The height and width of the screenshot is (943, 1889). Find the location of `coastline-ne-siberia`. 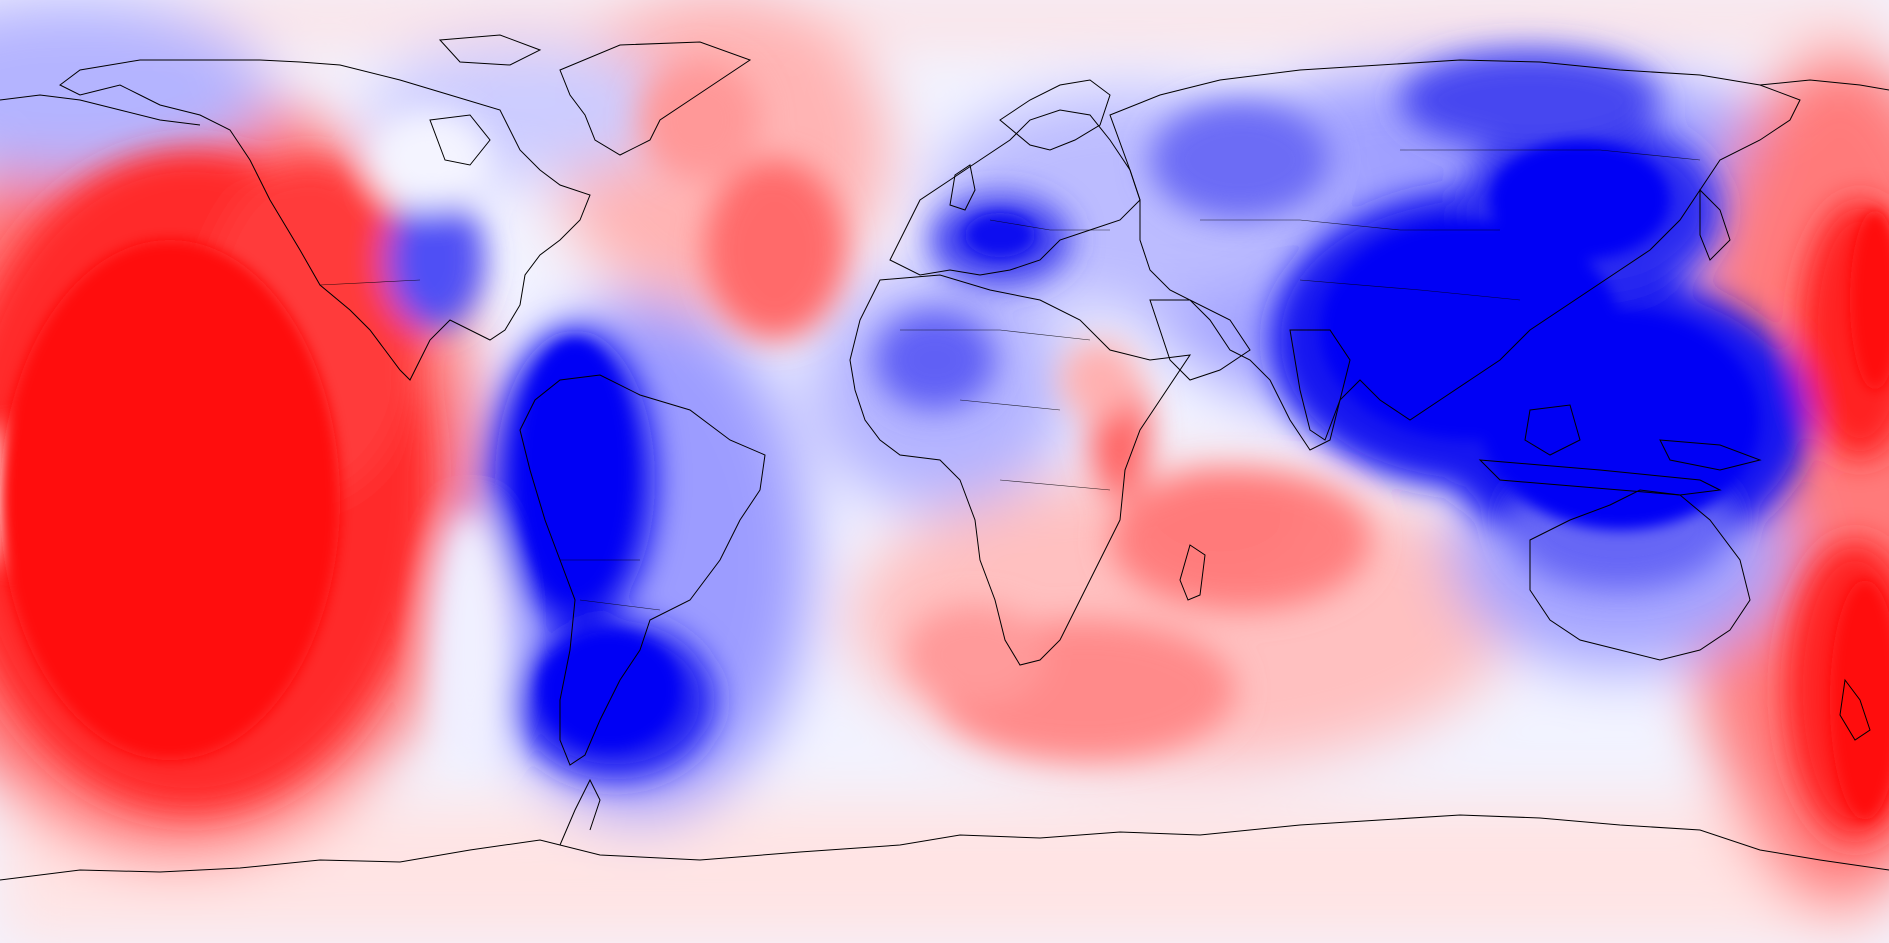

coastline-ne-siberia is located at coordinates (1824, 85).